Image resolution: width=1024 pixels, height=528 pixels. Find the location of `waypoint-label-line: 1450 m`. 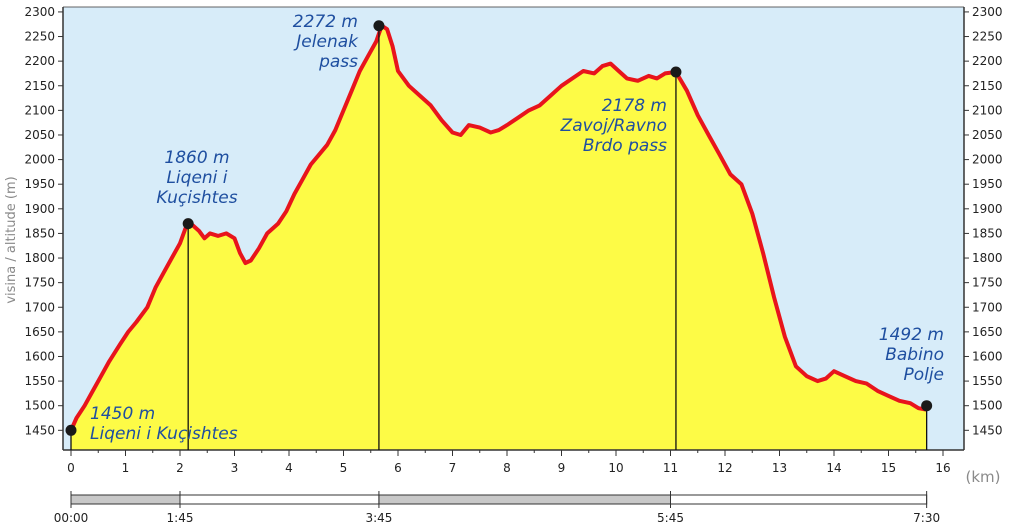

waypoint-label-line: 1450 m is located at coordinates (122, 414).